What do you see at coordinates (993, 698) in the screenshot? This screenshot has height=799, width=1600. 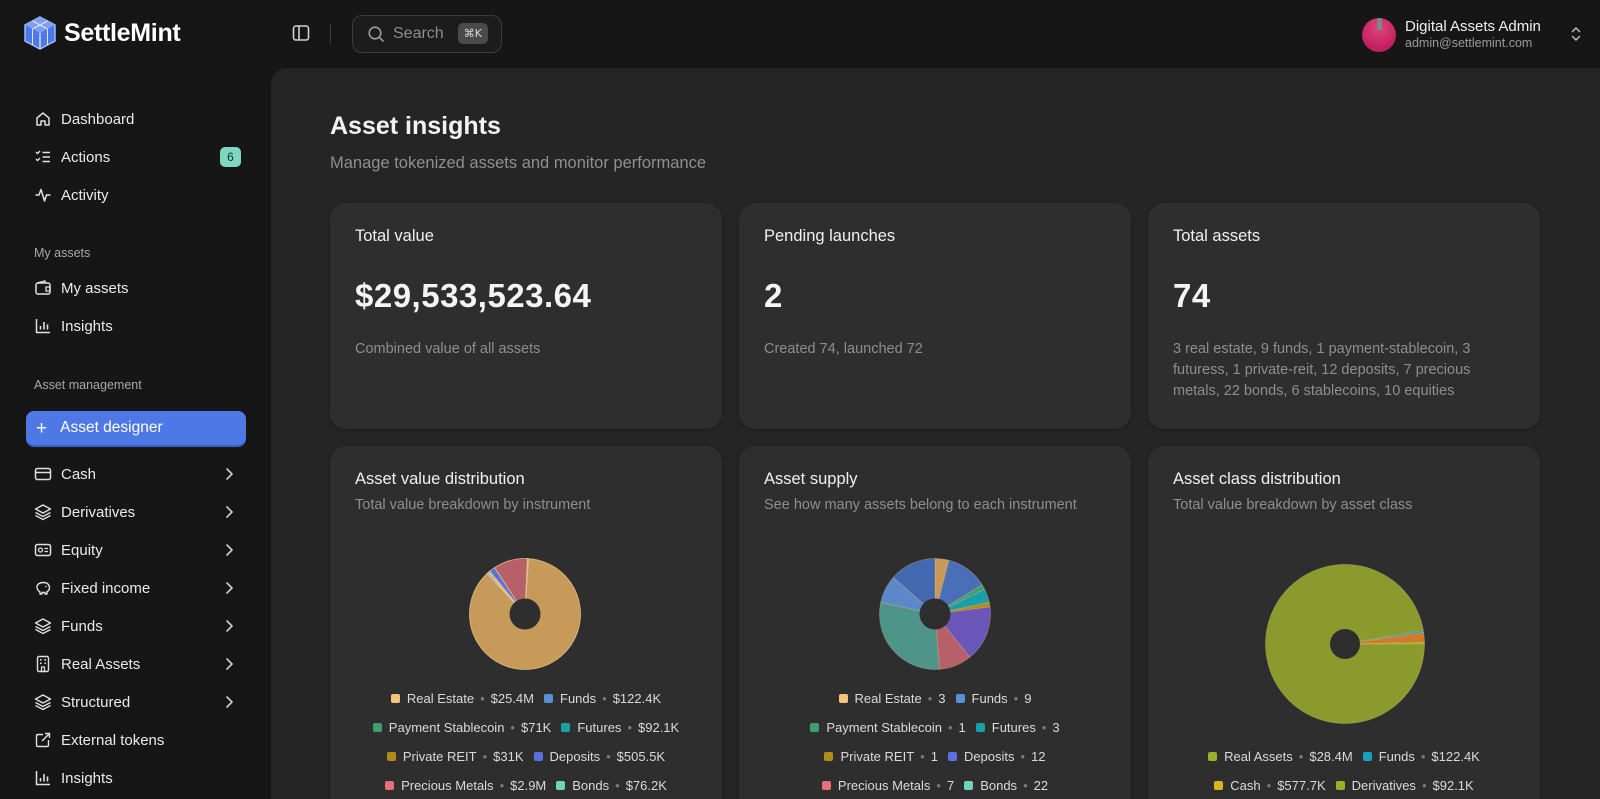 I see `legend-item: Funds • 9` at bounding box center [993, 698].